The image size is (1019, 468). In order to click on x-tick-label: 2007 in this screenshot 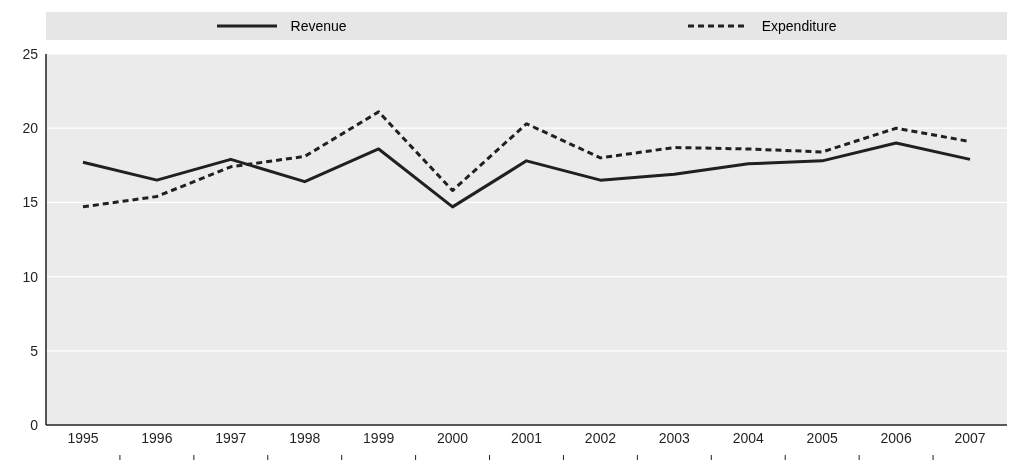, I will do `click(970, 437)`.